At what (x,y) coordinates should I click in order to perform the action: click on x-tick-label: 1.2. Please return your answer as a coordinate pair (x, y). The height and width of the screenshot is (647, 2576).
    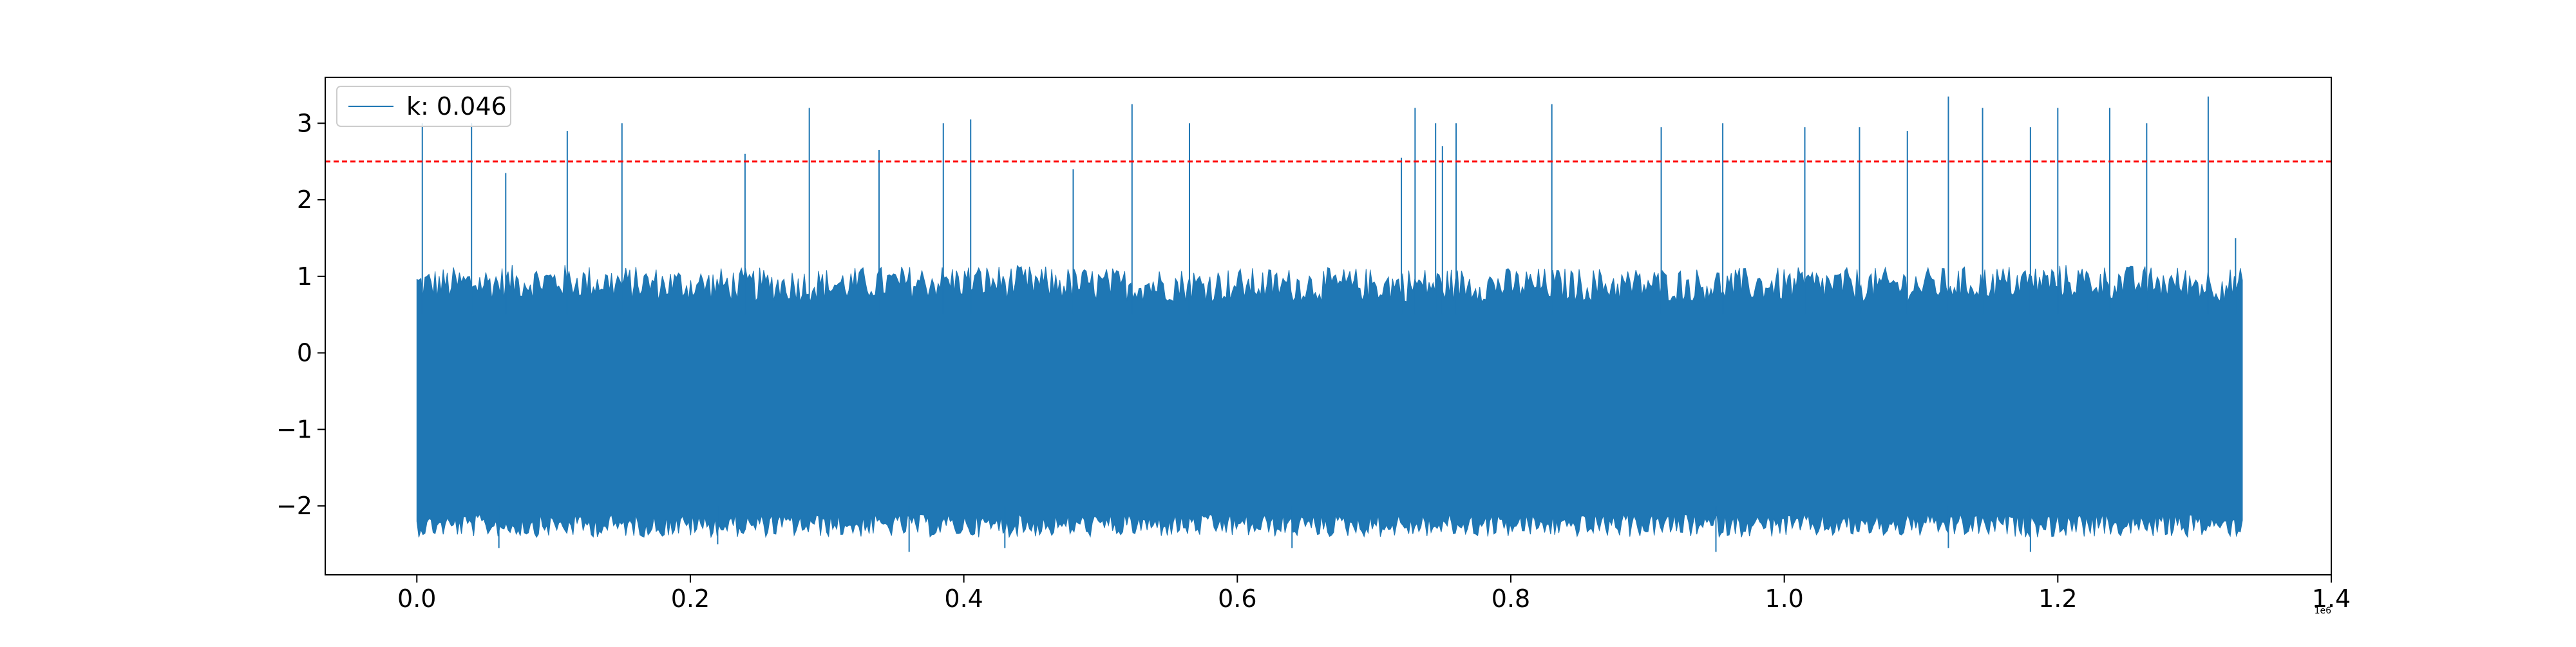
    Looking at the image, I should click on (2057, 598).